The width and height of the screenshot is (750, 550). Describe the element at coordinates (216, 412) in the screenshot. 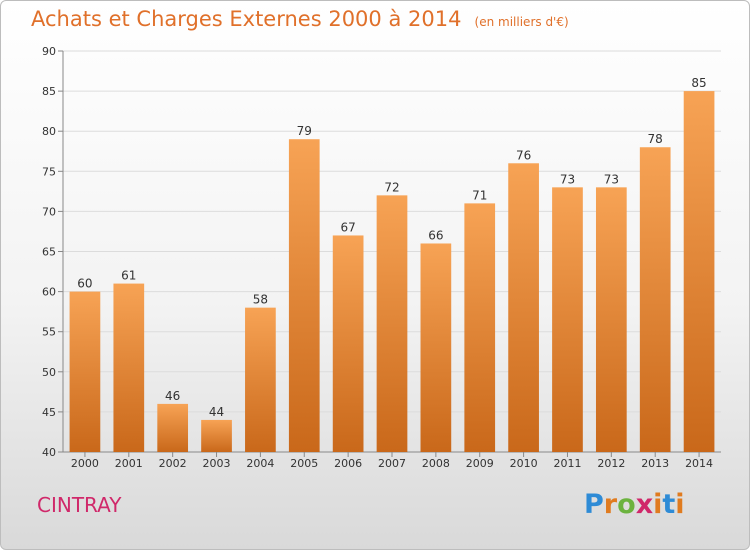

I see `data-label: 44` at that location.